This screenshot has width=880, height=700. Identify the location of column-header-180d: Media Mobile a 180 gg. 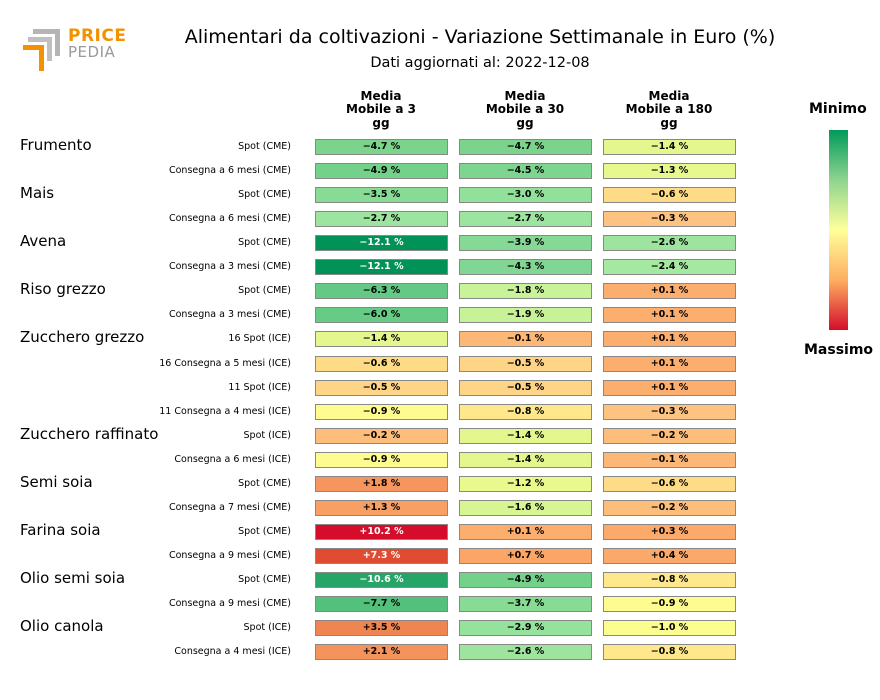
(669, 109).